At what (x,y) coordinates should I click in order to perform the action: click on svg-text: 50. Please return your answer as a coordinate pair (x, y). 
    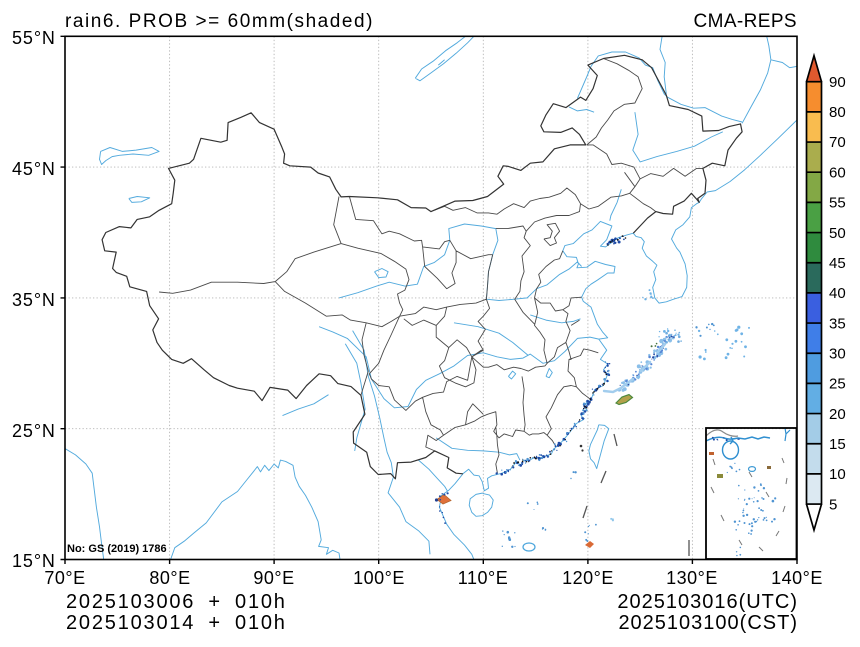
    Looking at the image, I should click on (837, 233).